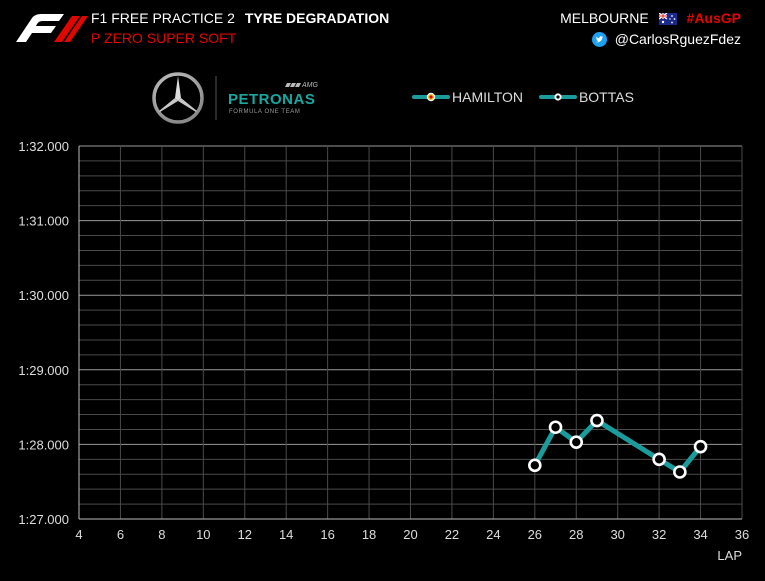 This screenshot has height=581, width=765. What do you see at coordinates (245, 534) in the screenshot?
I see `x-tick-label: 12` at bounding box center [245, 534].